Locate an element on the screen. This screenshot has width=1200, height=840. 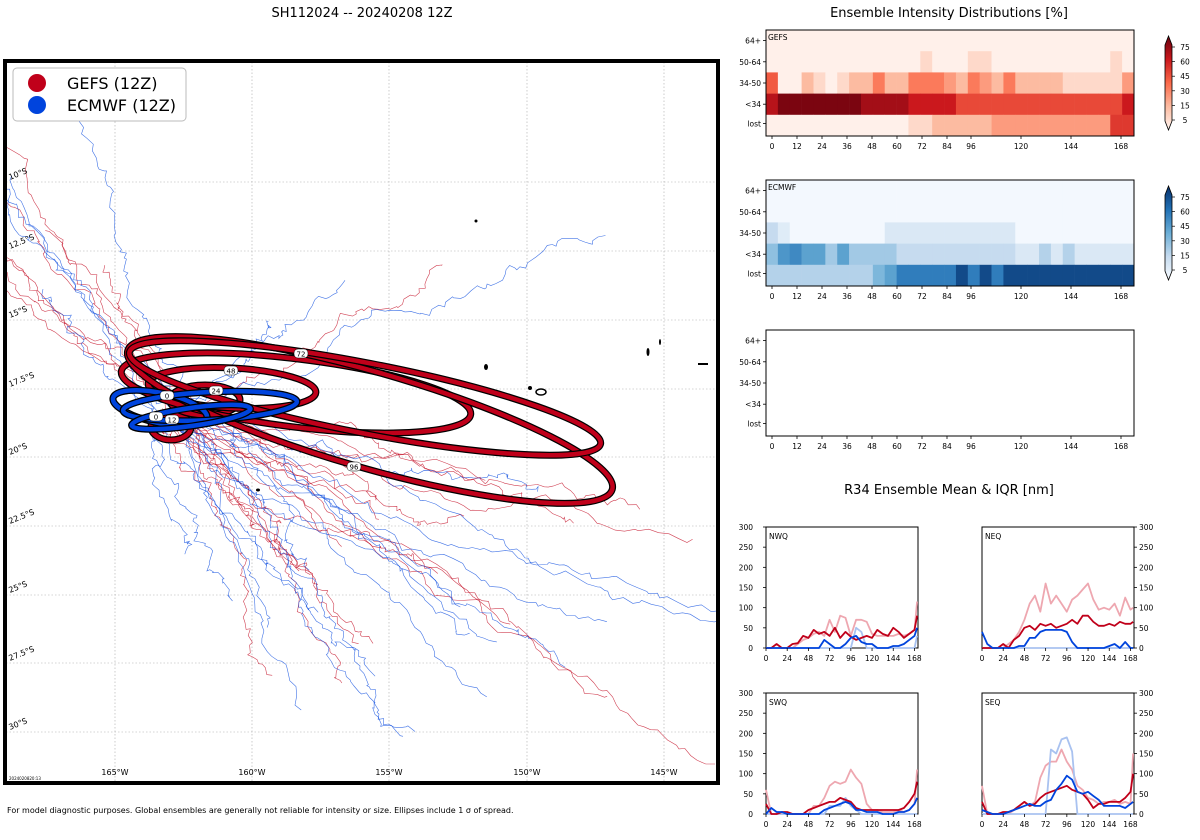
r34-ytick-label: 200 is located at coordinates (1146, 567).